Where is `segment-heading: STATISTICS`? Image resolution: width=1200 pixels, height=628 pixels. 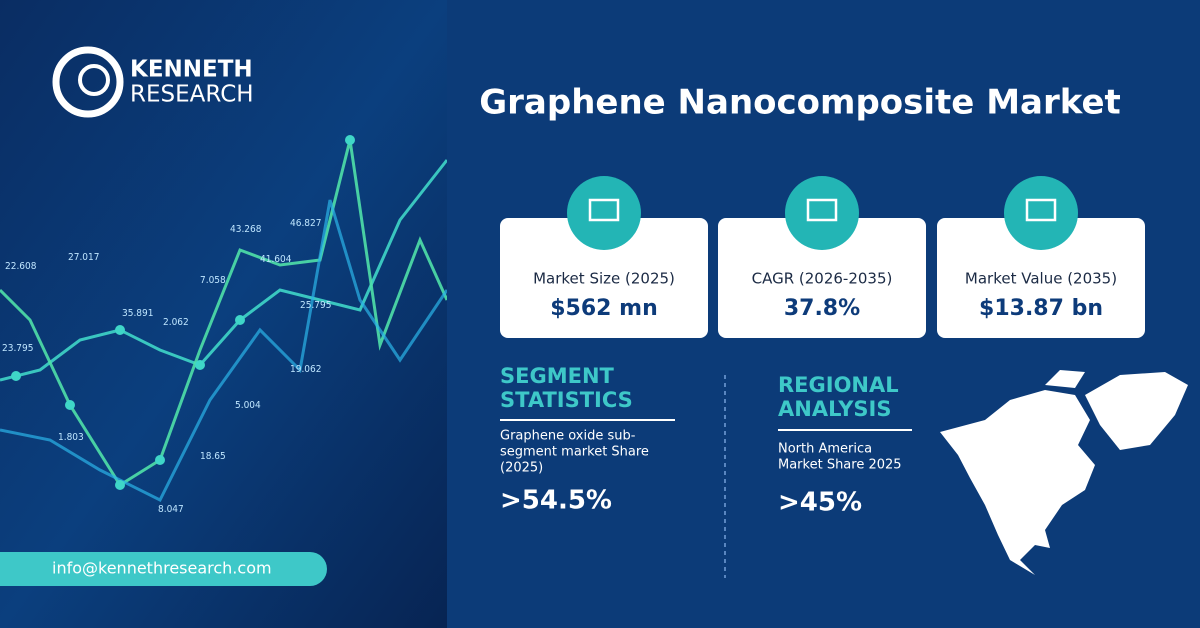
segment-heading: STATISTICS is located at coordinates (566, 400).